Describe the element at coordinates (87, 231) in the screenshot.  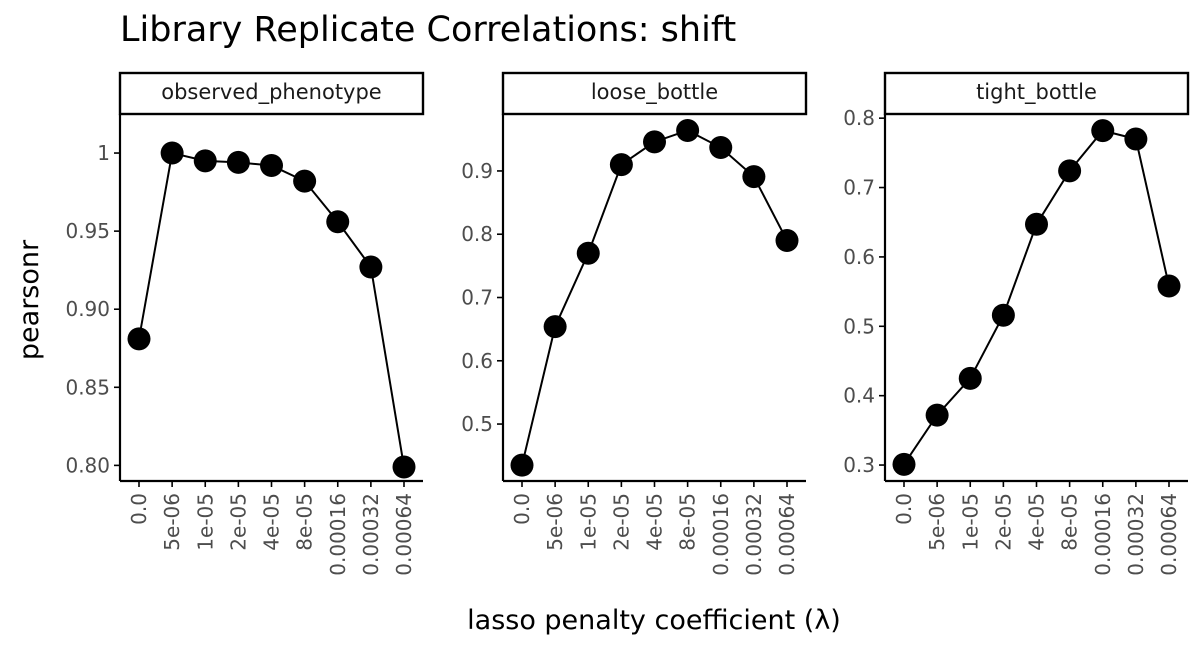
I see `y-tick-label: 0.95` at that location.